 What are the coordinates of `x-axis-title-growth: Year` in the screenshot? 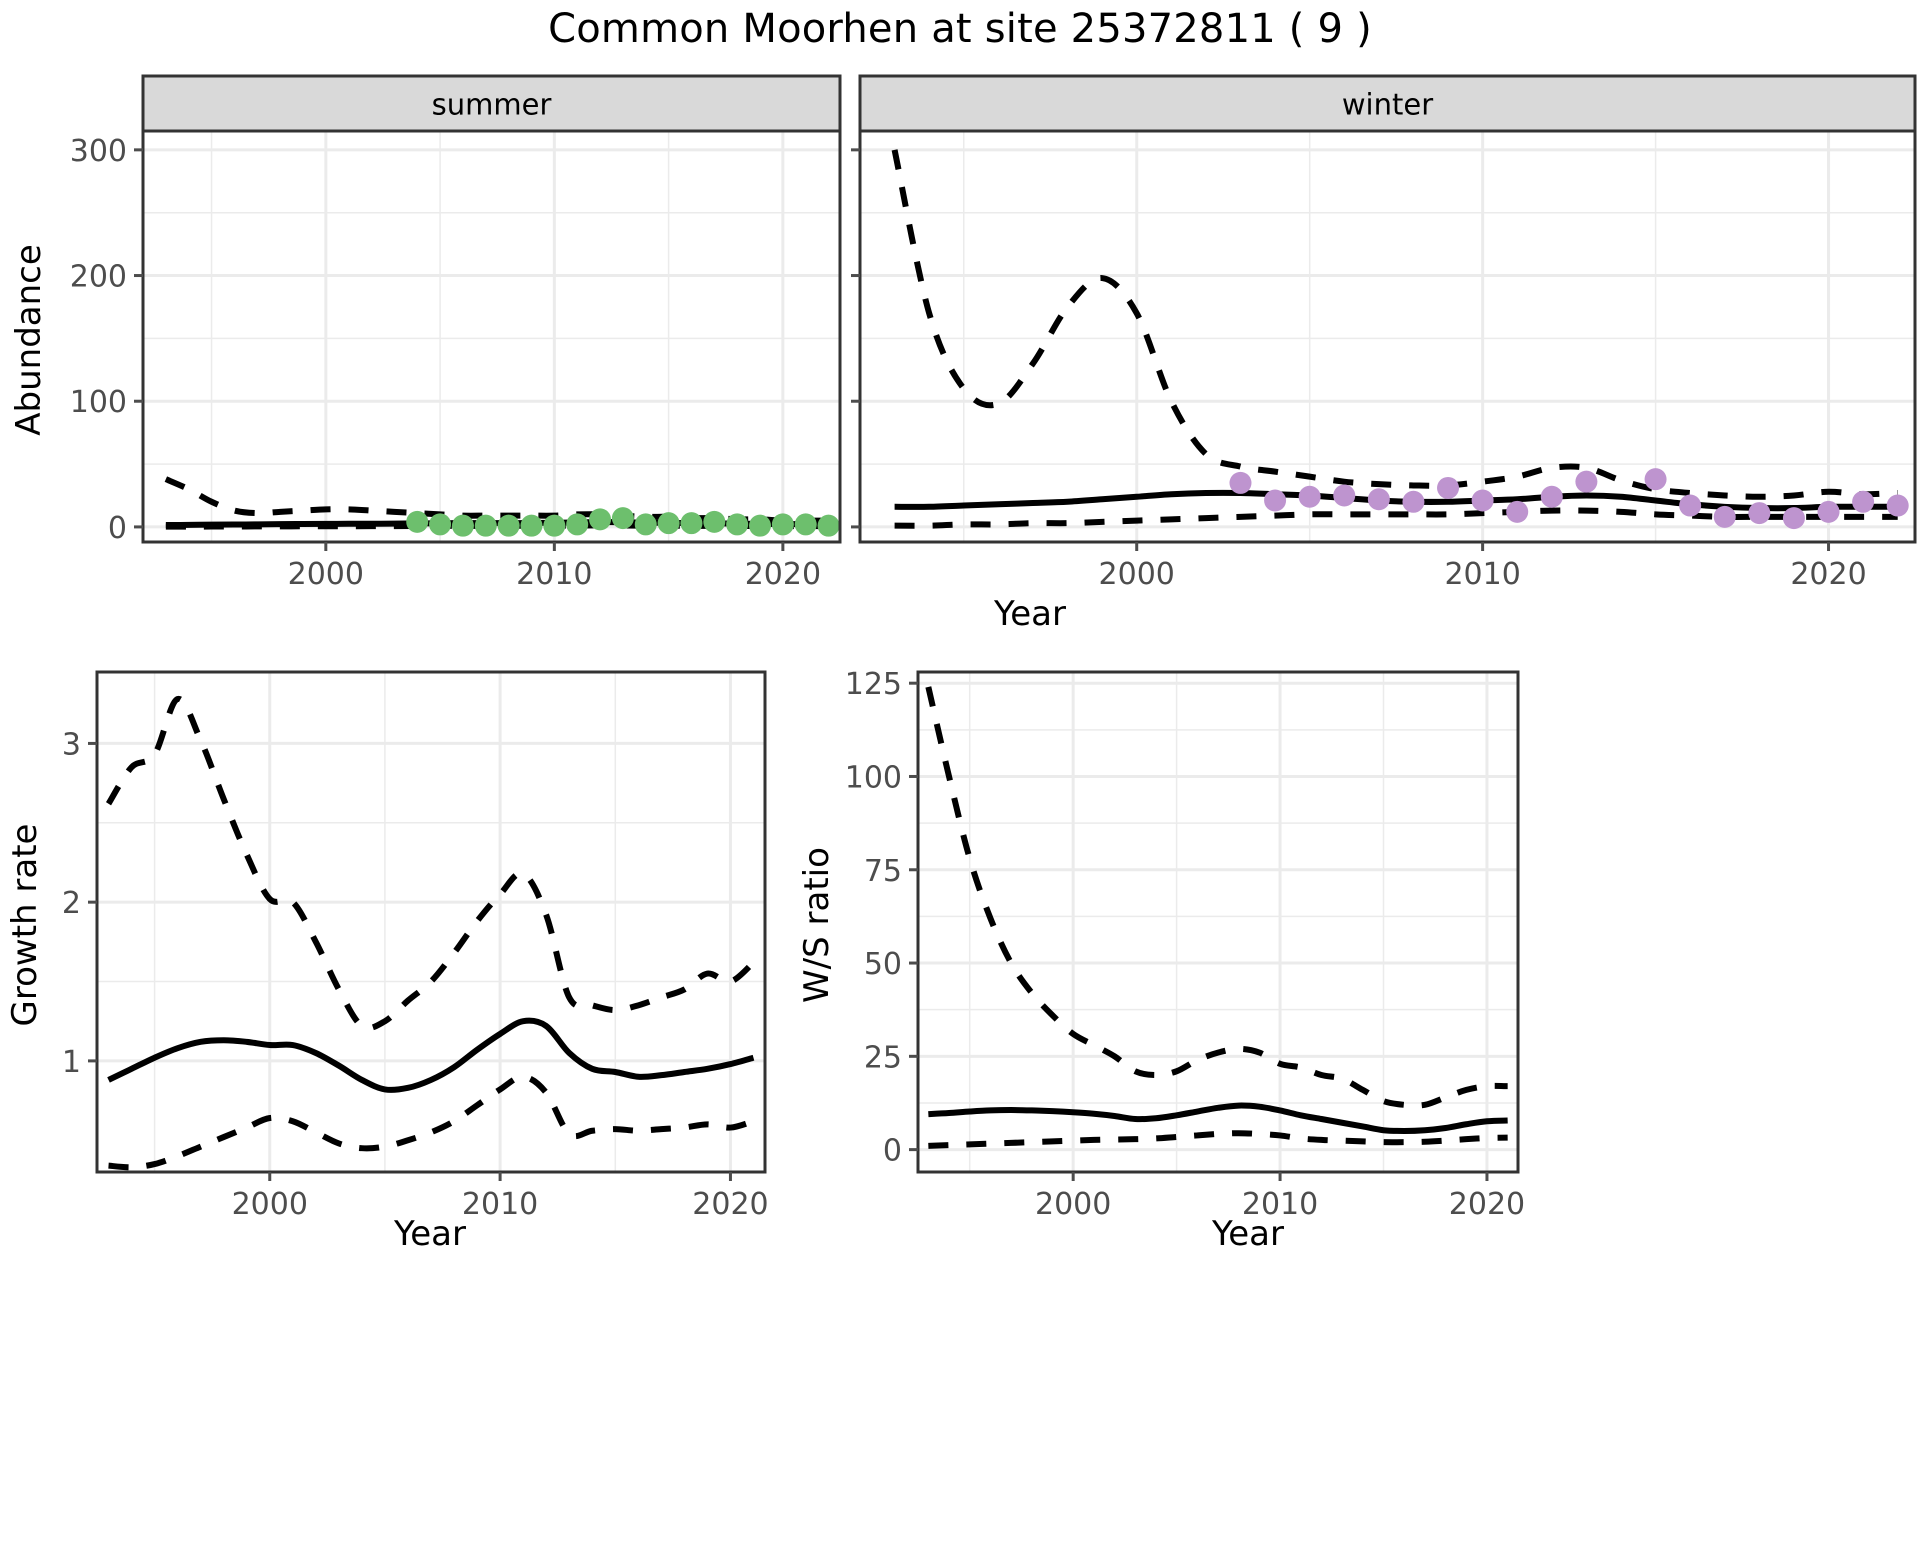 It's located at (429, 1234).